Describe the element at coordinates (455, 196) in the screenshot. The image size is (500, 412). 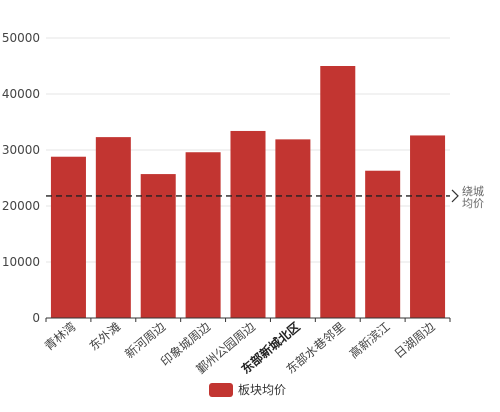
I see `reference-line-arrow-icon` at that location.